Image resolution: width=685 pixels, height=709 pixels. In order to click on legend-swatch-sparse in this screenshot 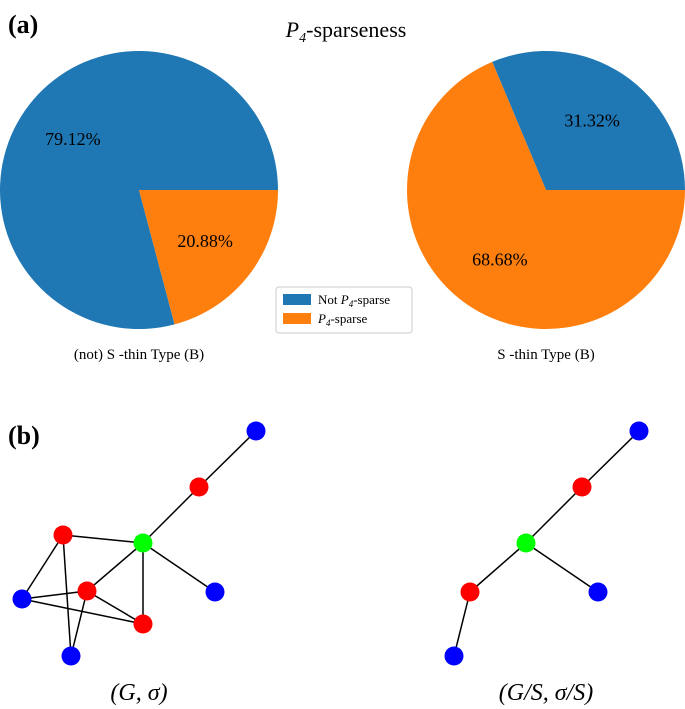, I will do `click(297, 318)`.